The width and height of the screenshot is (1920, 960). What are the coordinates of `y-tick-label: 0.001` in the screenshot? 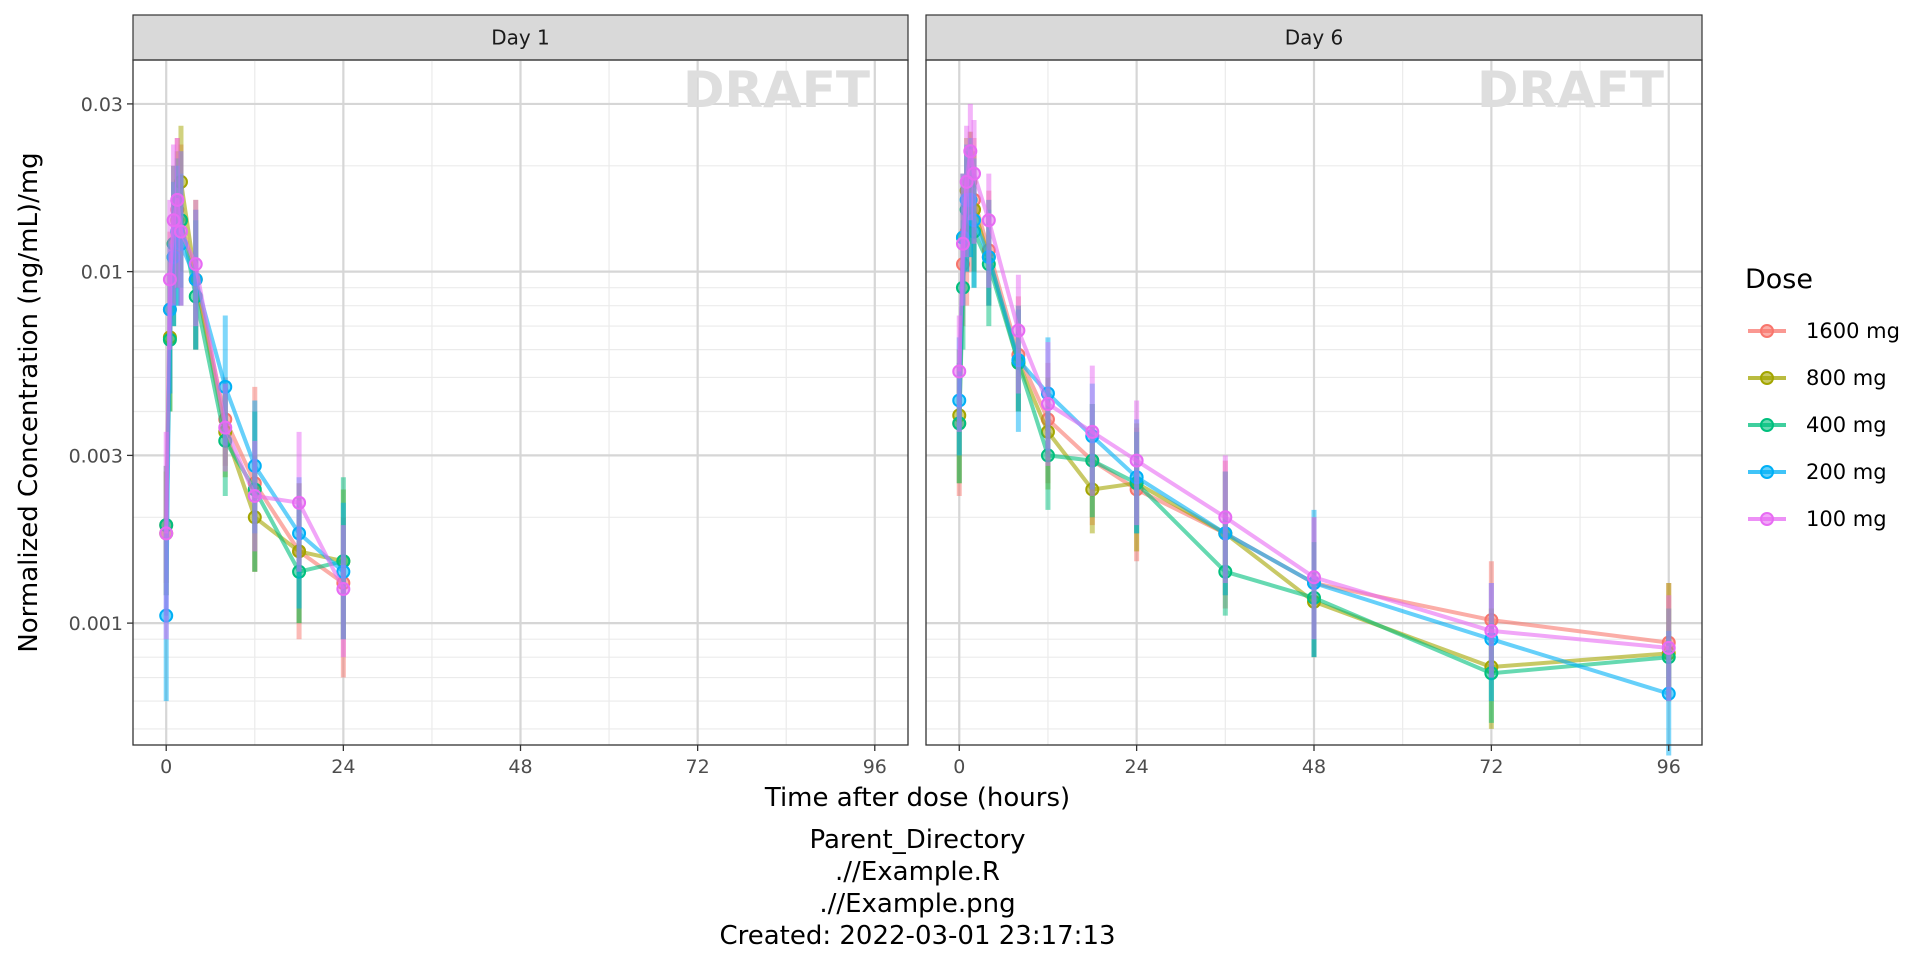 It's located at (96, 624).